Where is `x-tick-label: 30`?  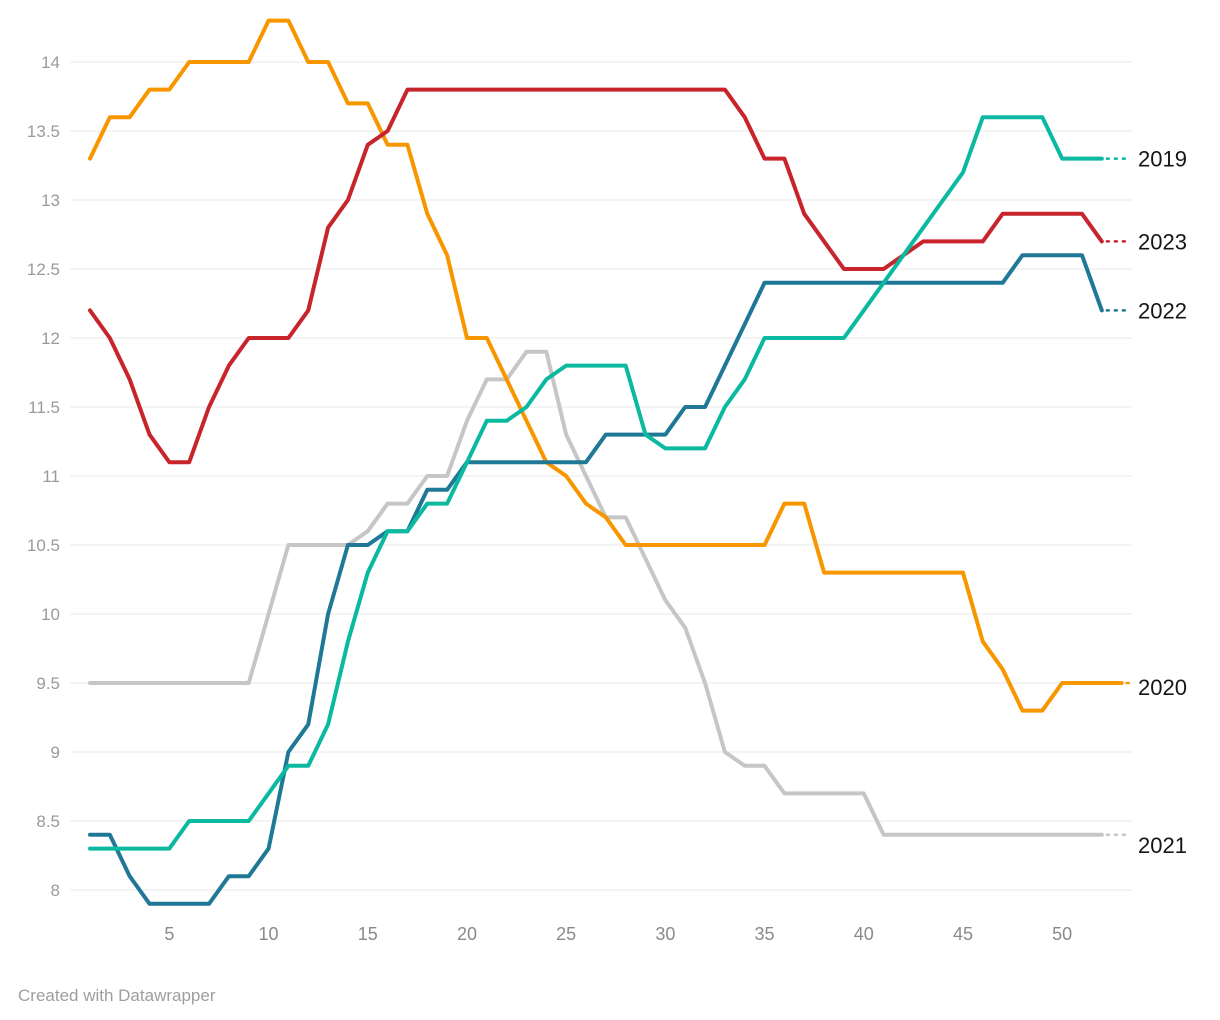 x-tick-label: 30 is located at coordinates (665, 934).